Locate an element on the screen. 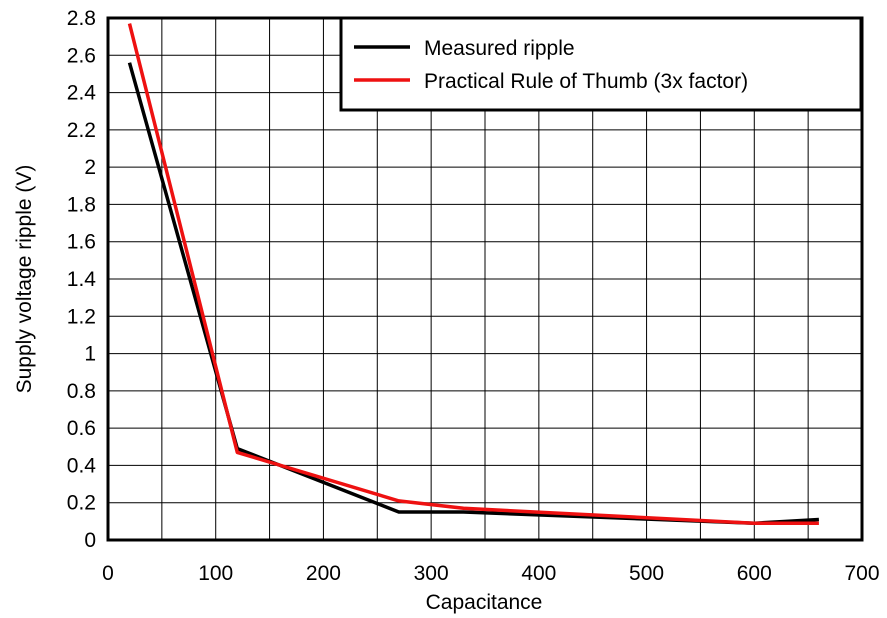  y-tick-label: 2.6 is located at coordinates (81, 55).